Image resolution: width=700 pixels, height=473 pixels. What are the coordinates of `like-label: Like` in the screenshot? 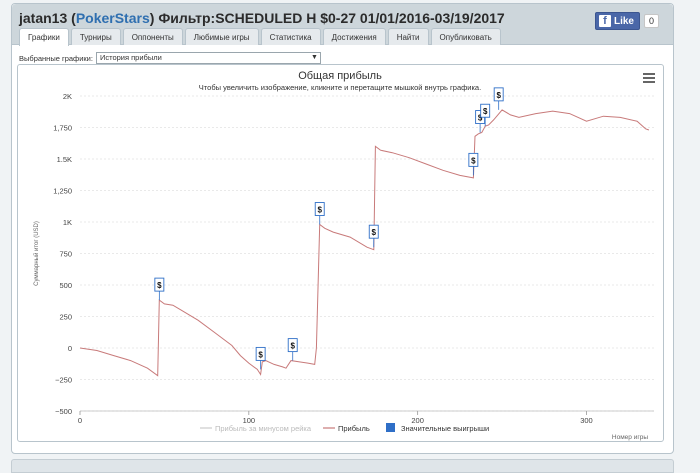 It's located at (623, 21).